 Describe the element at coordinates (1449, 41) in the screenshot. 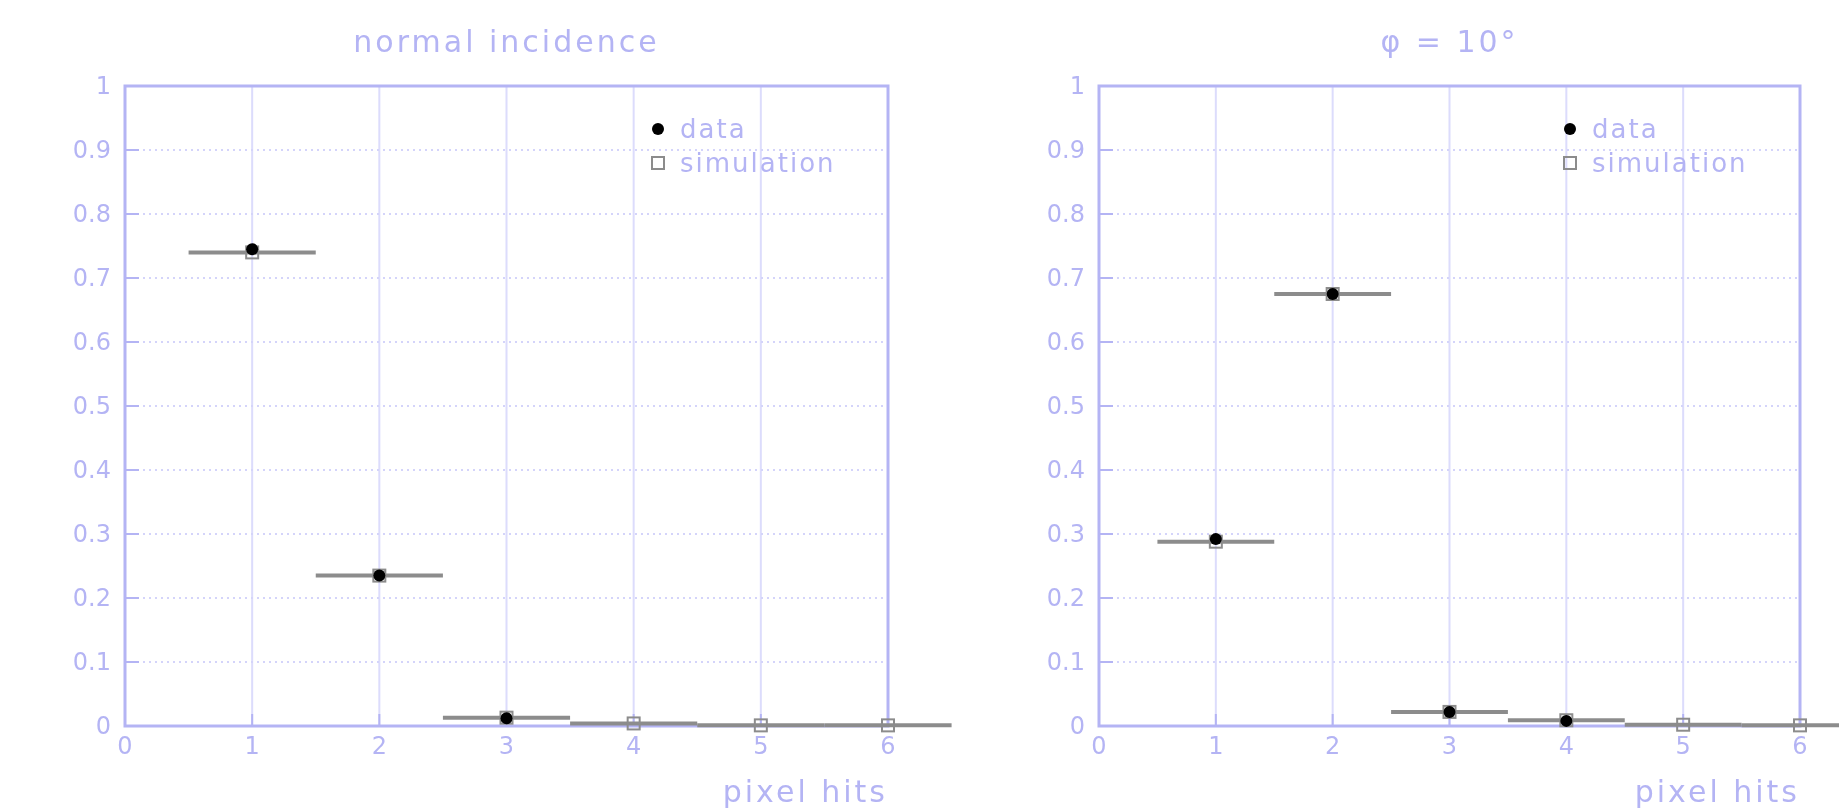

I see `chart-title: φ = 10°` at that location.